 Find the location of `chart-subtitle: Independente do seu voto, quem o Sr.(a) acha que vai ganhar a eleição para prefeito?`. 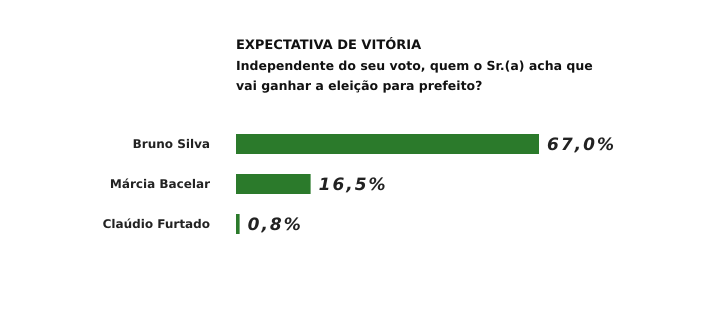

chart-subtitle: Independente do seu voto, quem o Sr.(a) acha que vai ganhar a eleição para prefeito? is located at coordinates (414, 75).